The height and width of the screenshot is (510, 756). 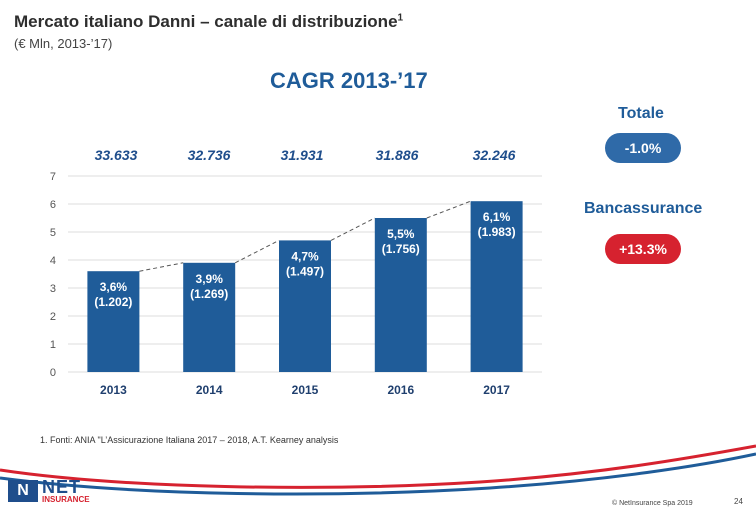 What do you see at coordinates (378, 470) in the screenshot?
I see `footer-swoosh` at bounding box center [378, 470].